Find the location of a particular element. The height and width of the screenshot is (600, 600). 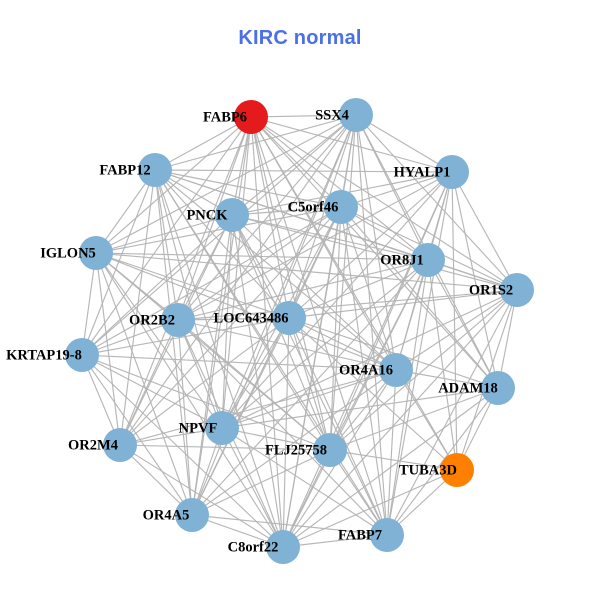

graph-node-loc643486 is located at coordinates (289, 318).